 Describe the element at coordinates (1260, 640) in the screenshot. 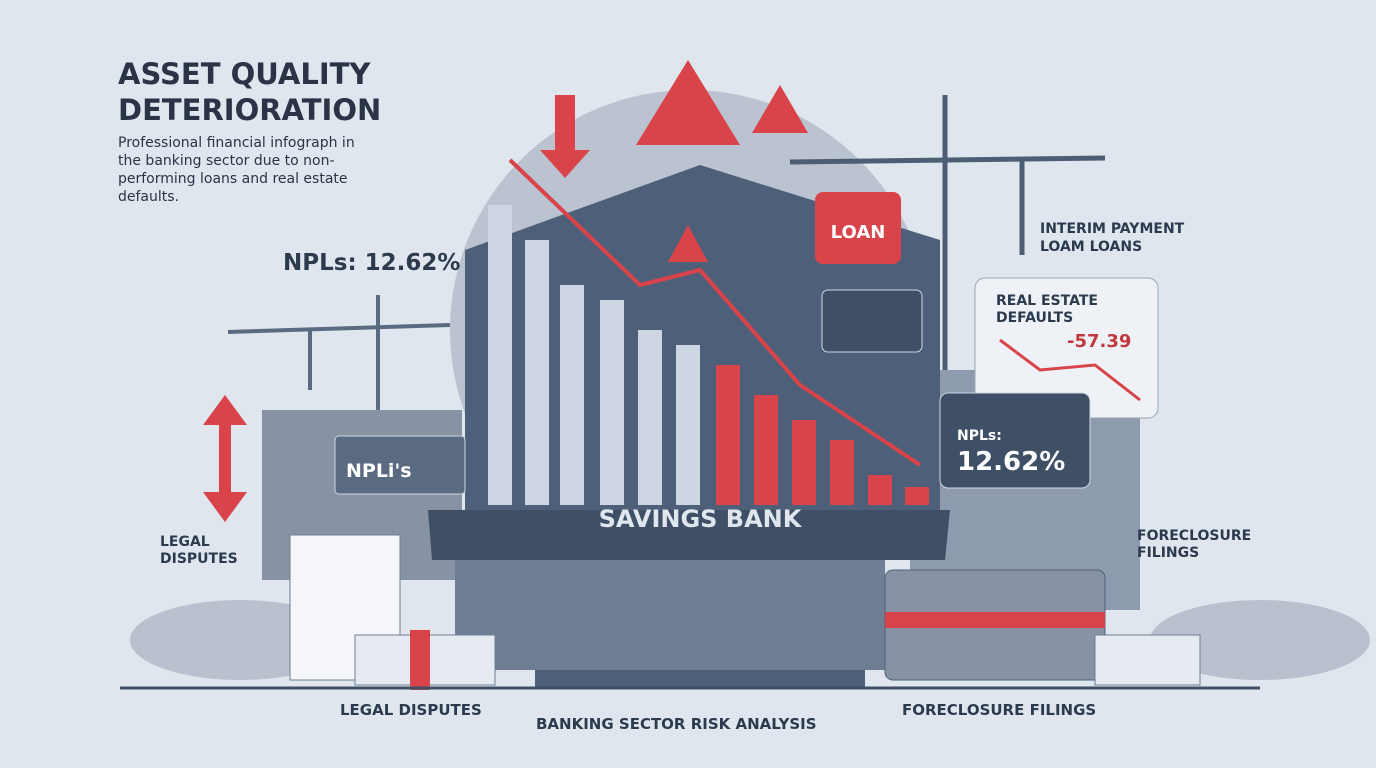

I see `cloud` at that location.